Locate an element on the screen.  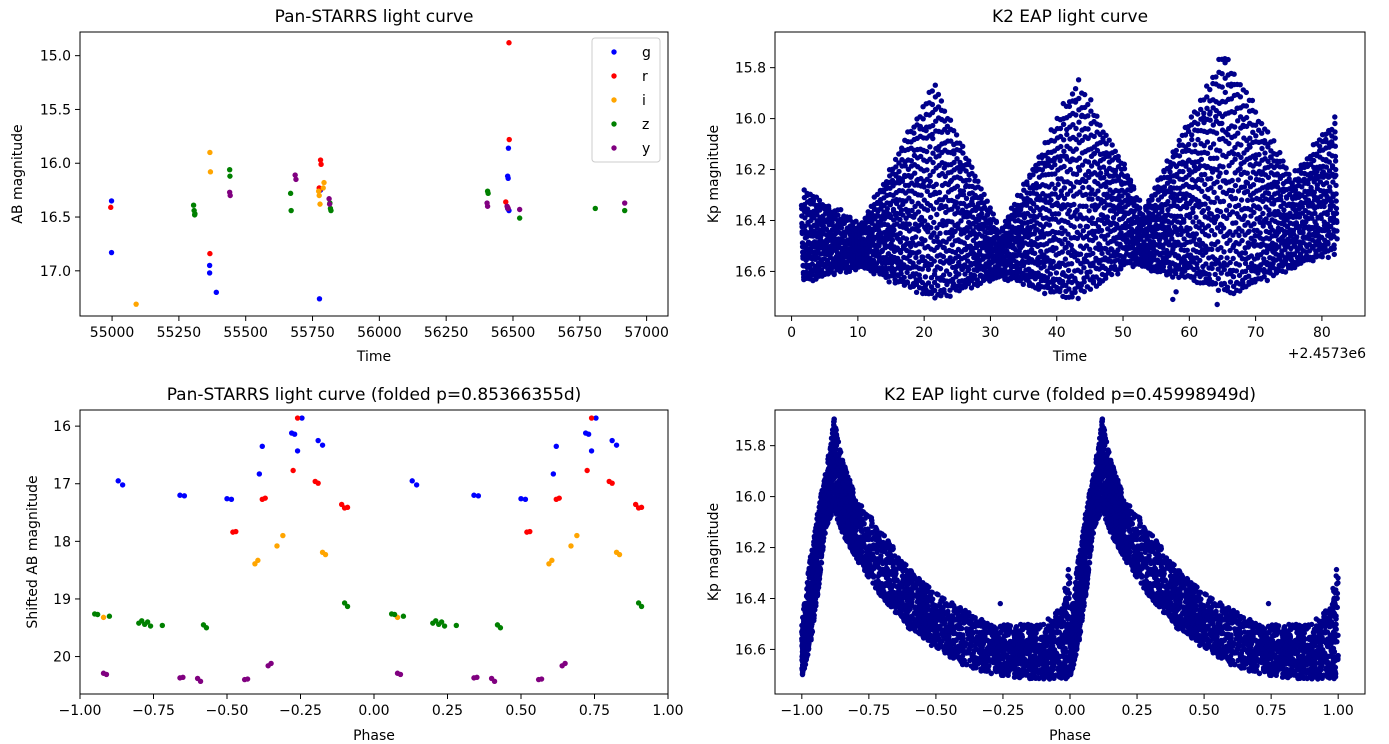
y-tick-label: 16.0 is located at coordinates (750, 120).